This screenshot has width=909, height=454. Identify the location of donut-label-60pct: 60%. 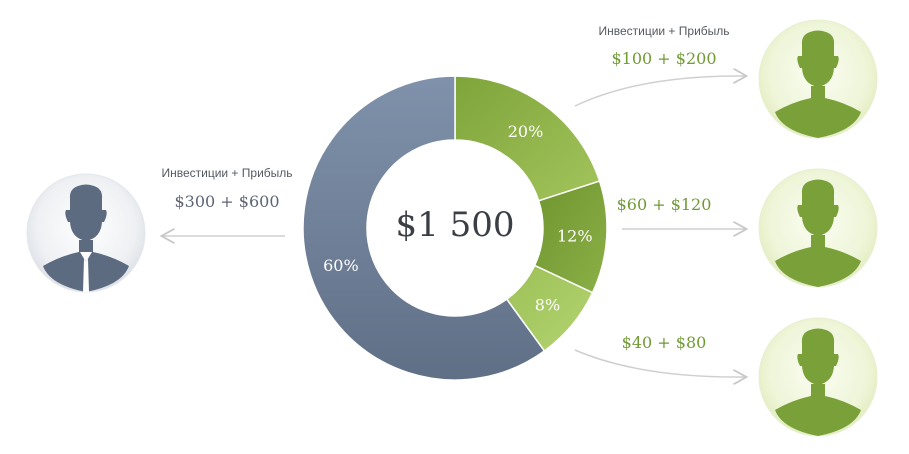
(341, 265).